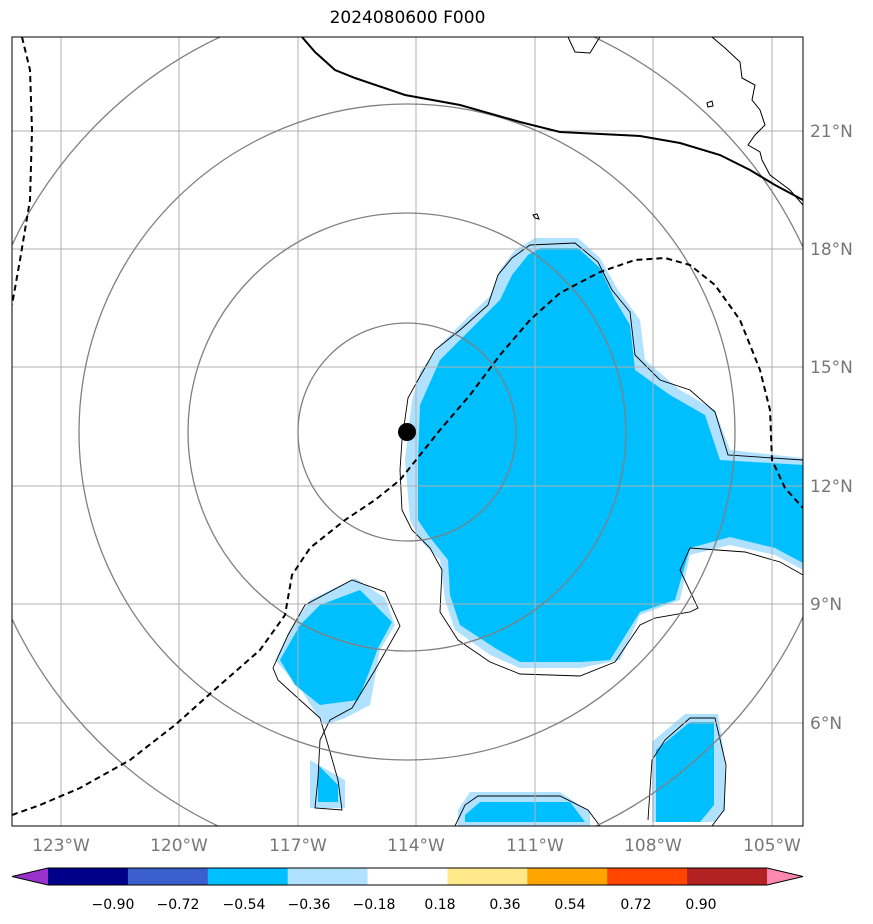 Image resolution: width=873 pixels, height=924 pixels. What do you see at coordinates (61, 846) in the screenshot?
I see `lon-tick-label: 123°W` at bounding box center [61, 846].